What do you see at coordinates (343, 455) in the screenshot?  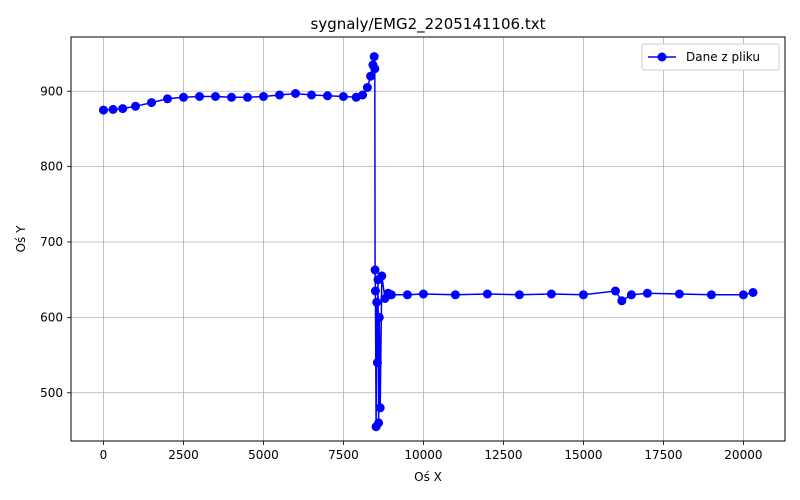 I see `x-tick-label: 7500` at bounding box center [343, 455].